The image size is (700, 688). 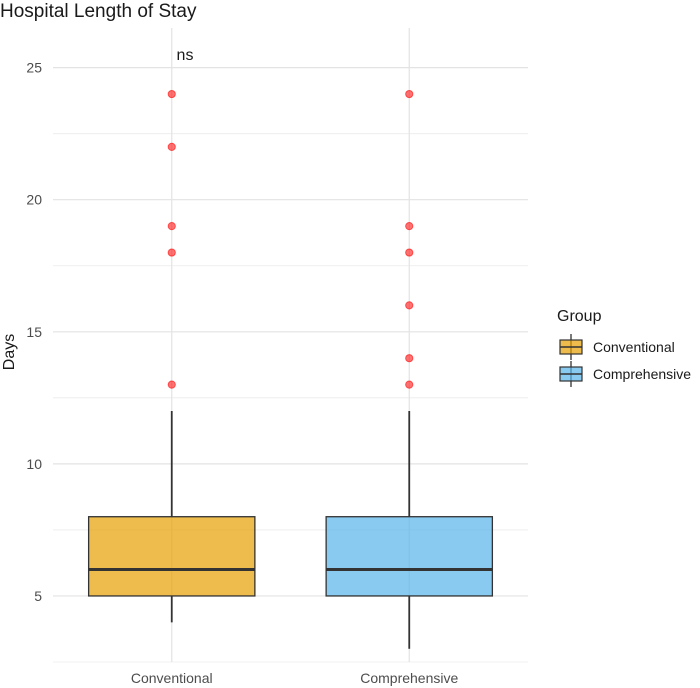 I want to click on legend: Group Conventional Comprehensive, so click(x=624, y=347).